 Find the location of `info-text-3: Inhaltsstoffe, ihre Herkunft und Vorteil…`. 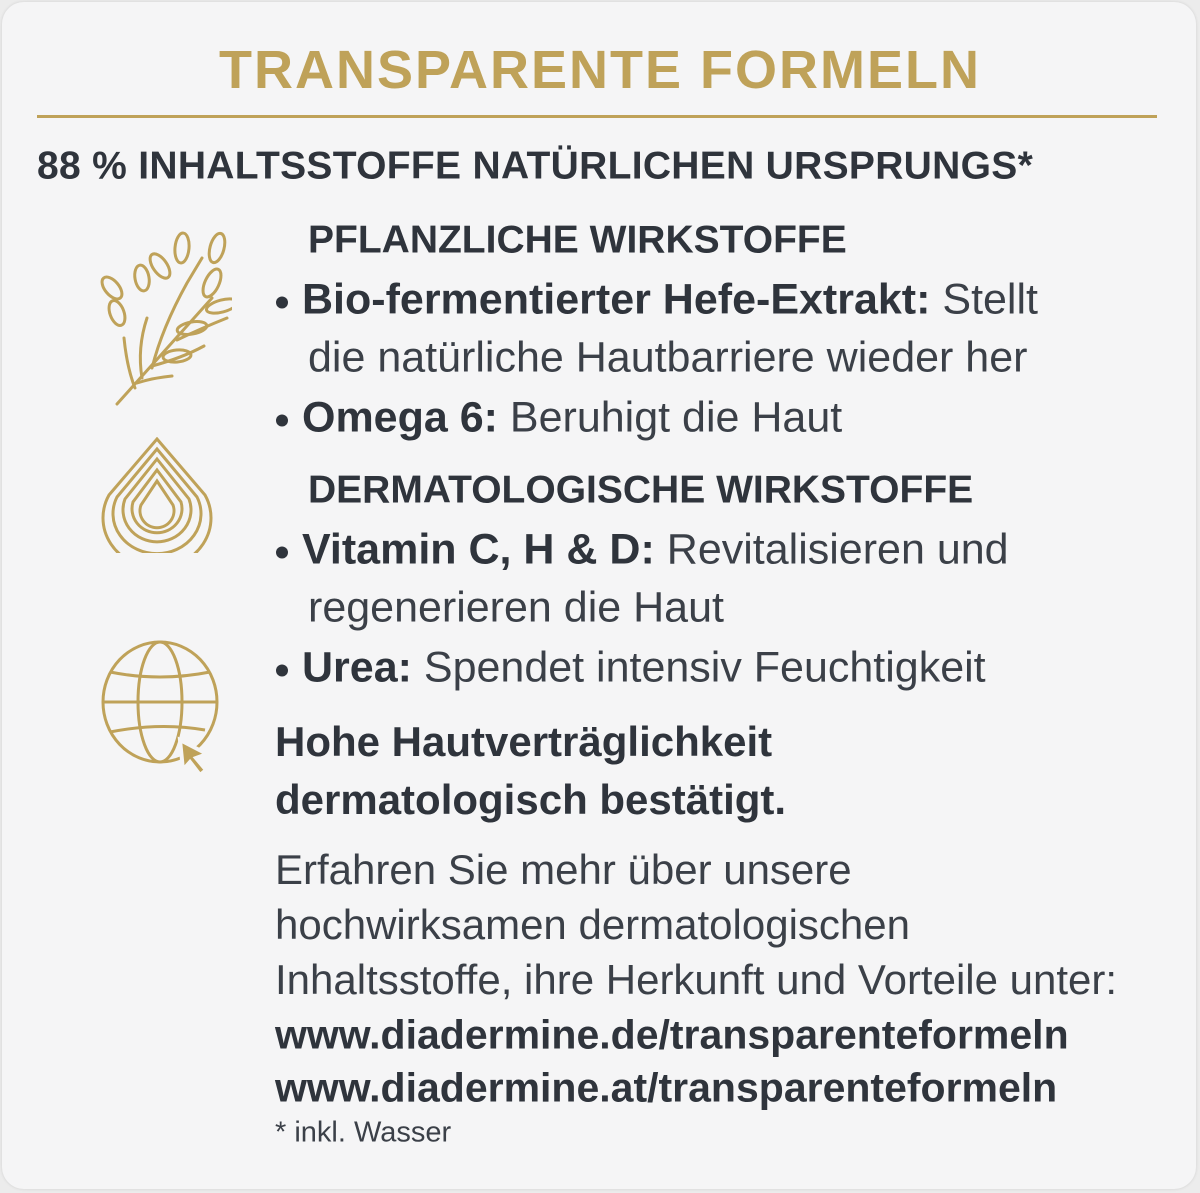

info-text-3: Inhaltsstoffe, ihre Herkunft und Vorteil… is located at coordinates (696, 979).